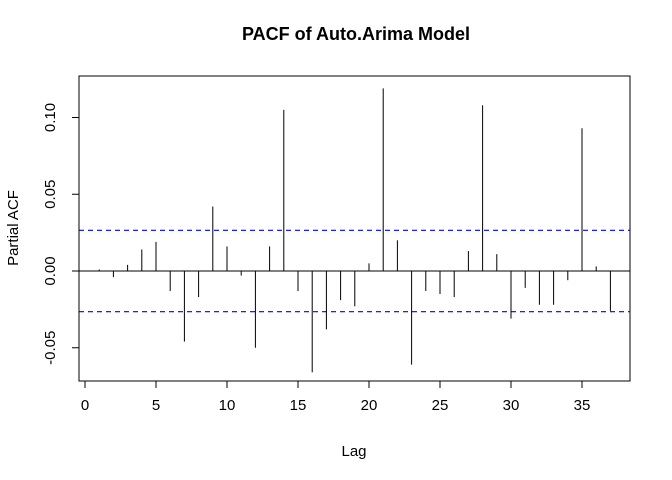 The width and height of the screenshot is (672, 480). I want to click on x-axis-label: Lag, so click(353, 451).